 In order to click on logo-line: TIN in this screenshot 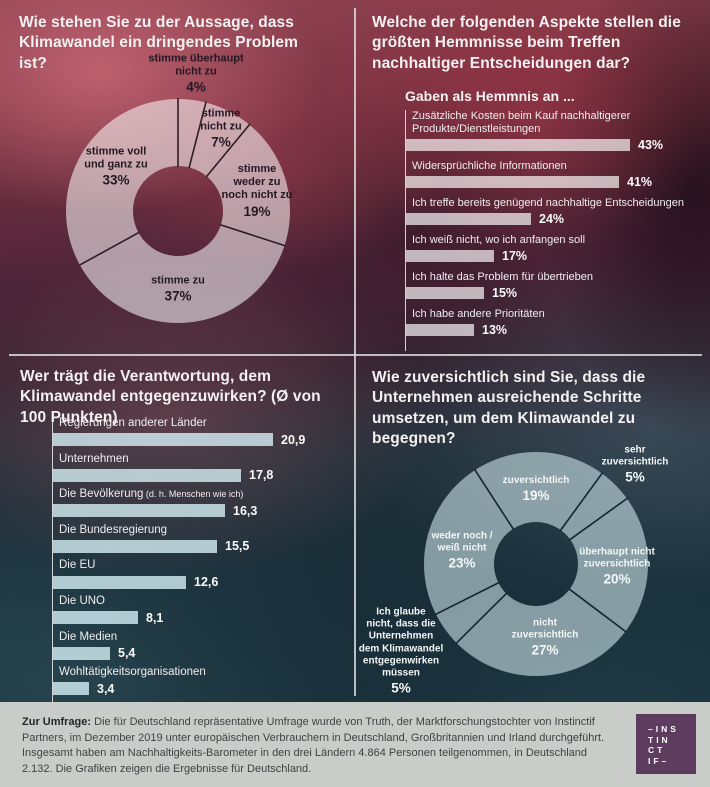, I will do `click(659, 739)`.